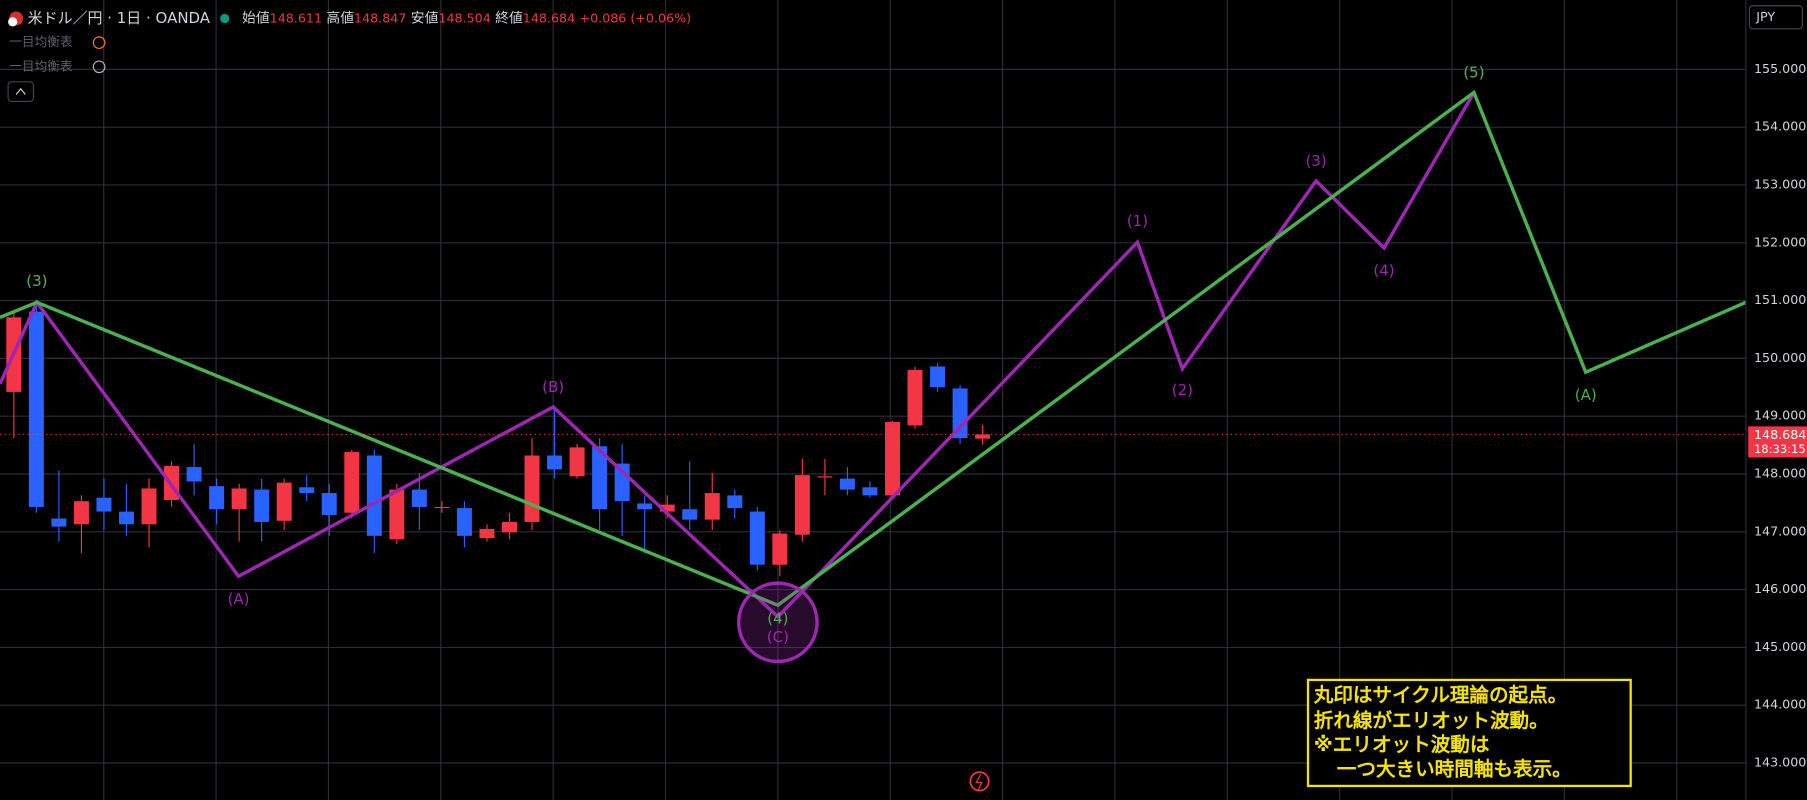 The width and height of the screenshot is (1807, 800). What do you see at coordinates (1780, 434) in the screenshot?
I see `price-tag-label: 148.684` at bounding box center [1780, 434].